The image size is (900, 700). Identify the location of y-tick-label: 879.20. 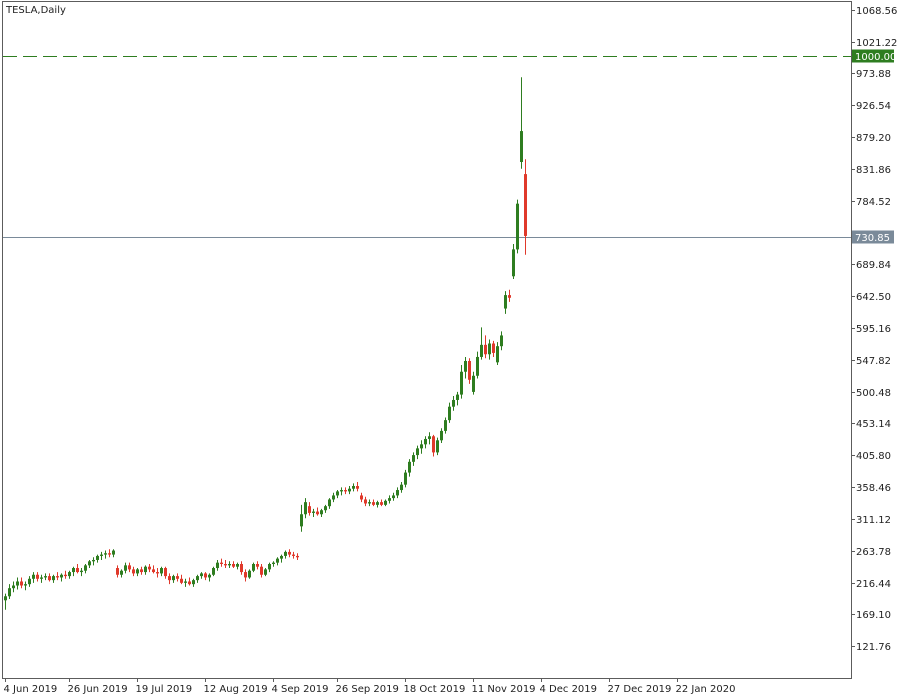
(873, 138).